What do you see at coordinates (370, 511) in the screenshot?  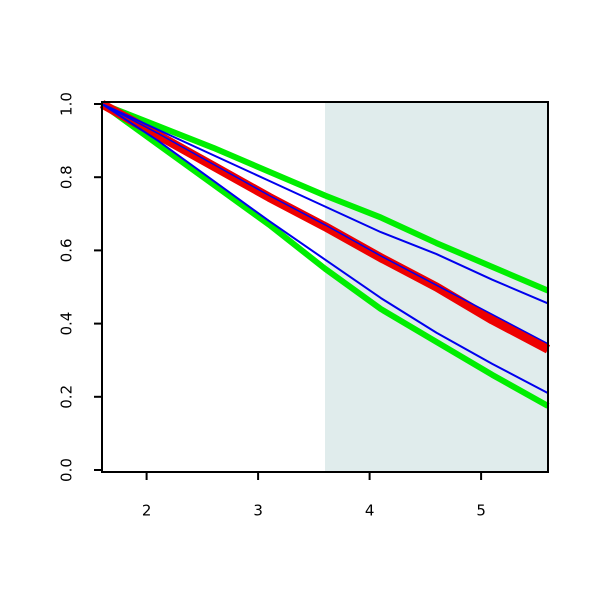 I see `x-tick-label: 4` at bounding box center [370, 511].